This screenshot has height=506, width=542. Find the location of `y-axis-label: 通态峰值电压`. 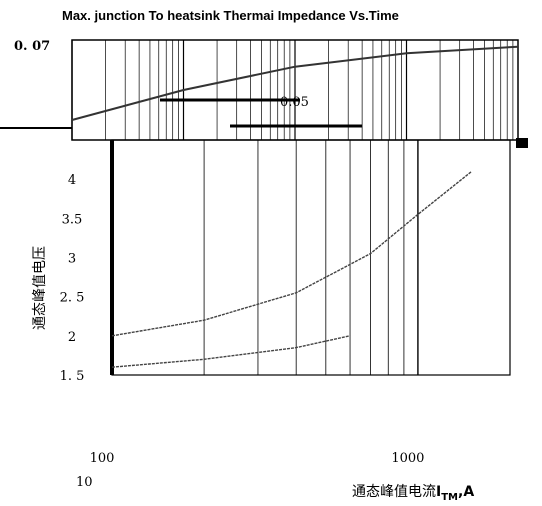

y-axis-label: 通态峰值电压 is located at coordinates (40, 288).